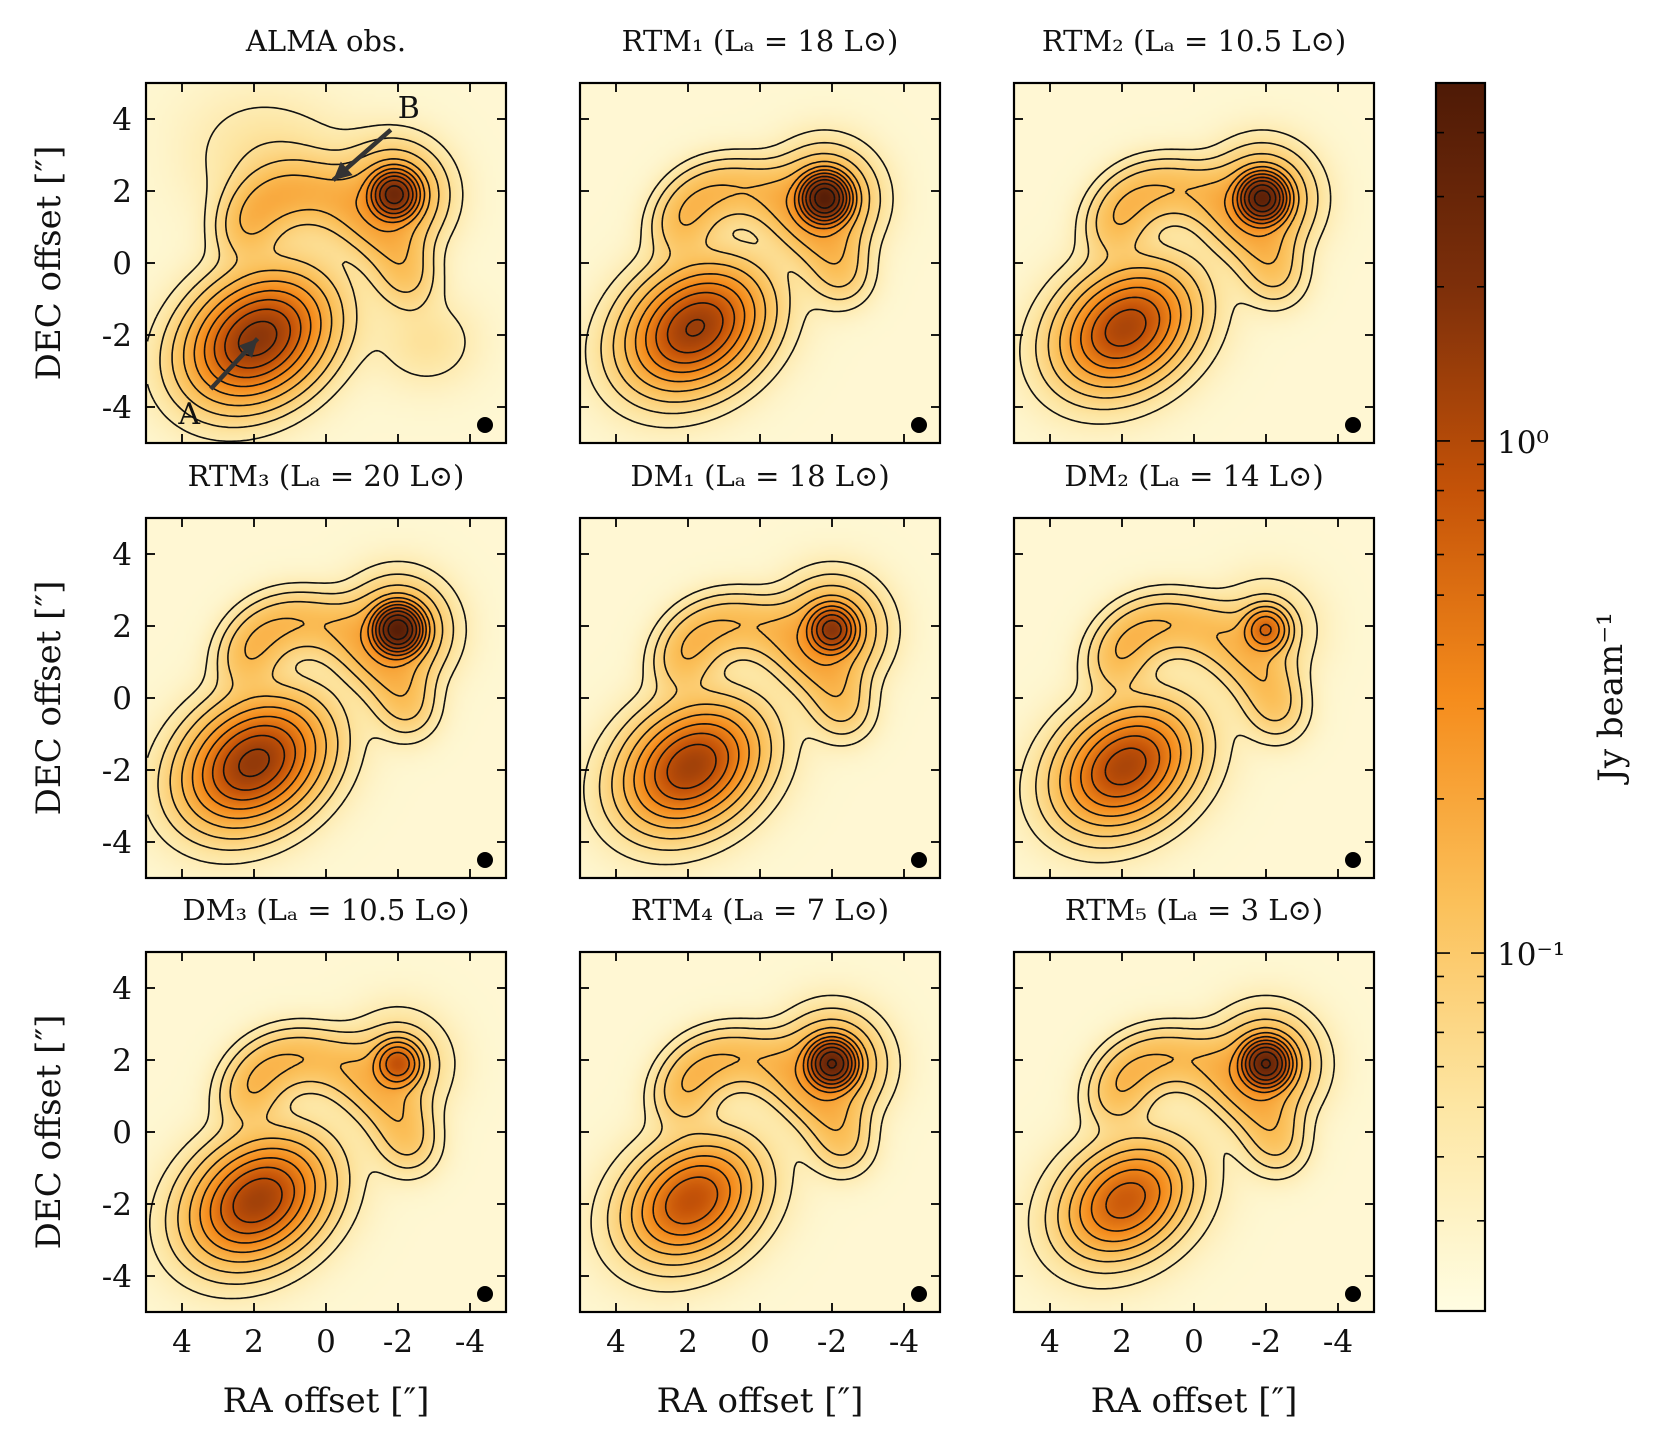 The width and height of the screenshot is (1676, 1456). I want to click on panel-5: DM₁ (Lₐ = 18 L⊙), so click(760, 669).